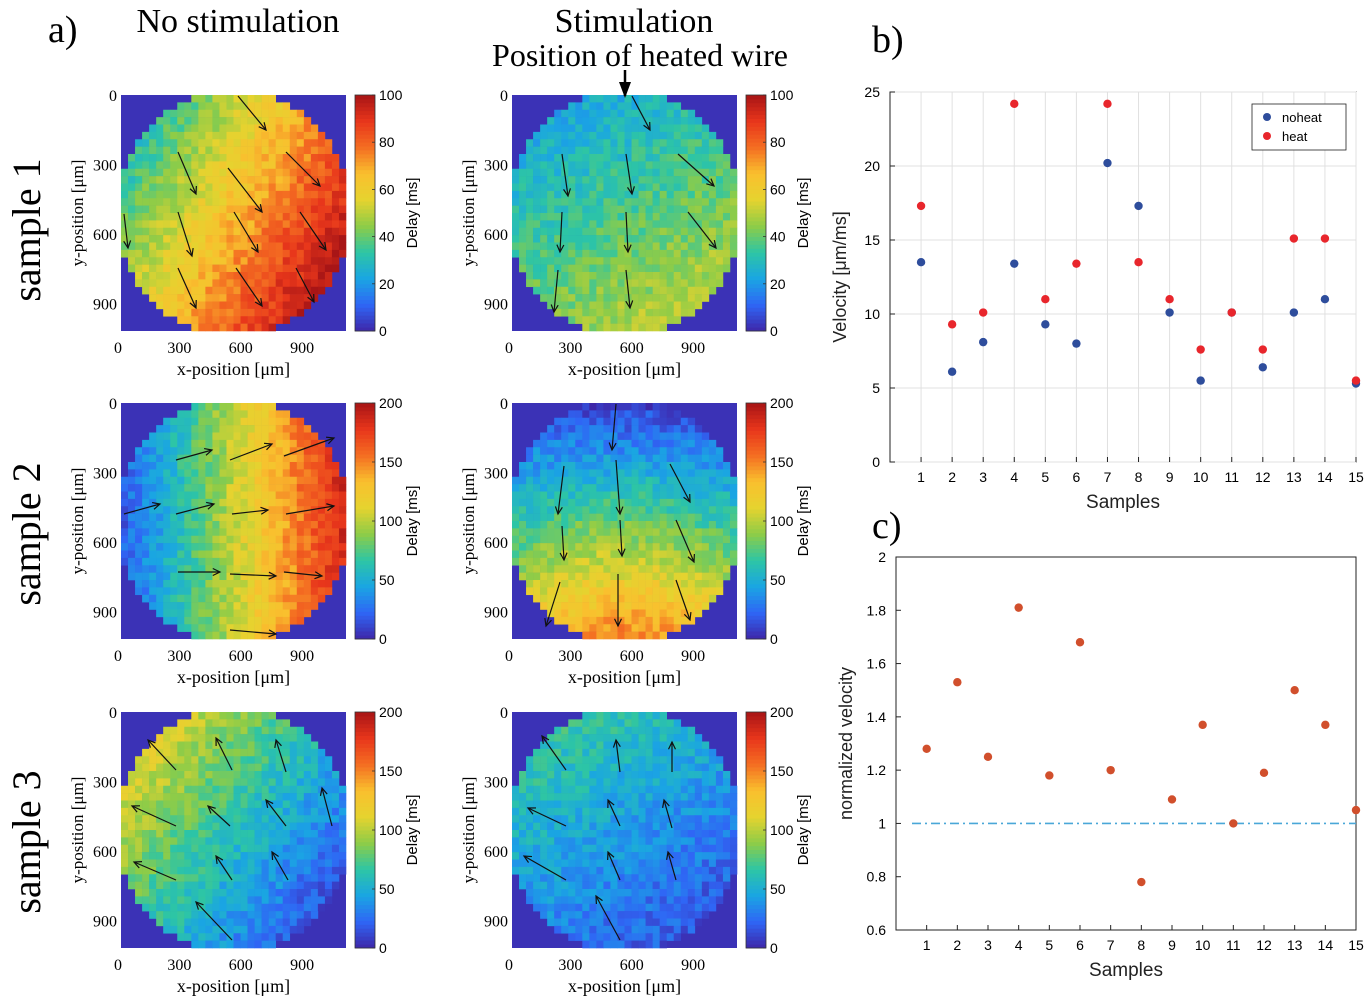 The image size is (1367, 1005). What do you see at coordinates (387, 580) in the screenshot?
I see `colorbar-tick-label: 50` at bounding box center [387, 580].